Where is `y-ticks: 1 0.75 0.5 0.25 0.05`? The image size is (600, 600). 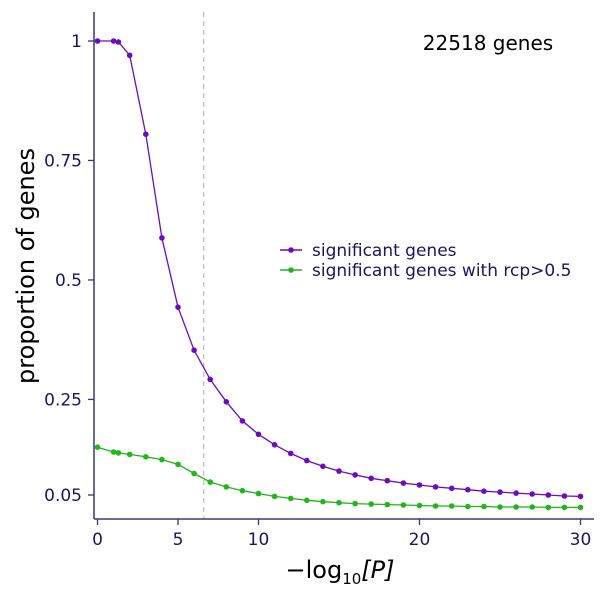 y-ticks: 1 0.75 0.5 0.25 0.05 is located at coordinates (69, 269).